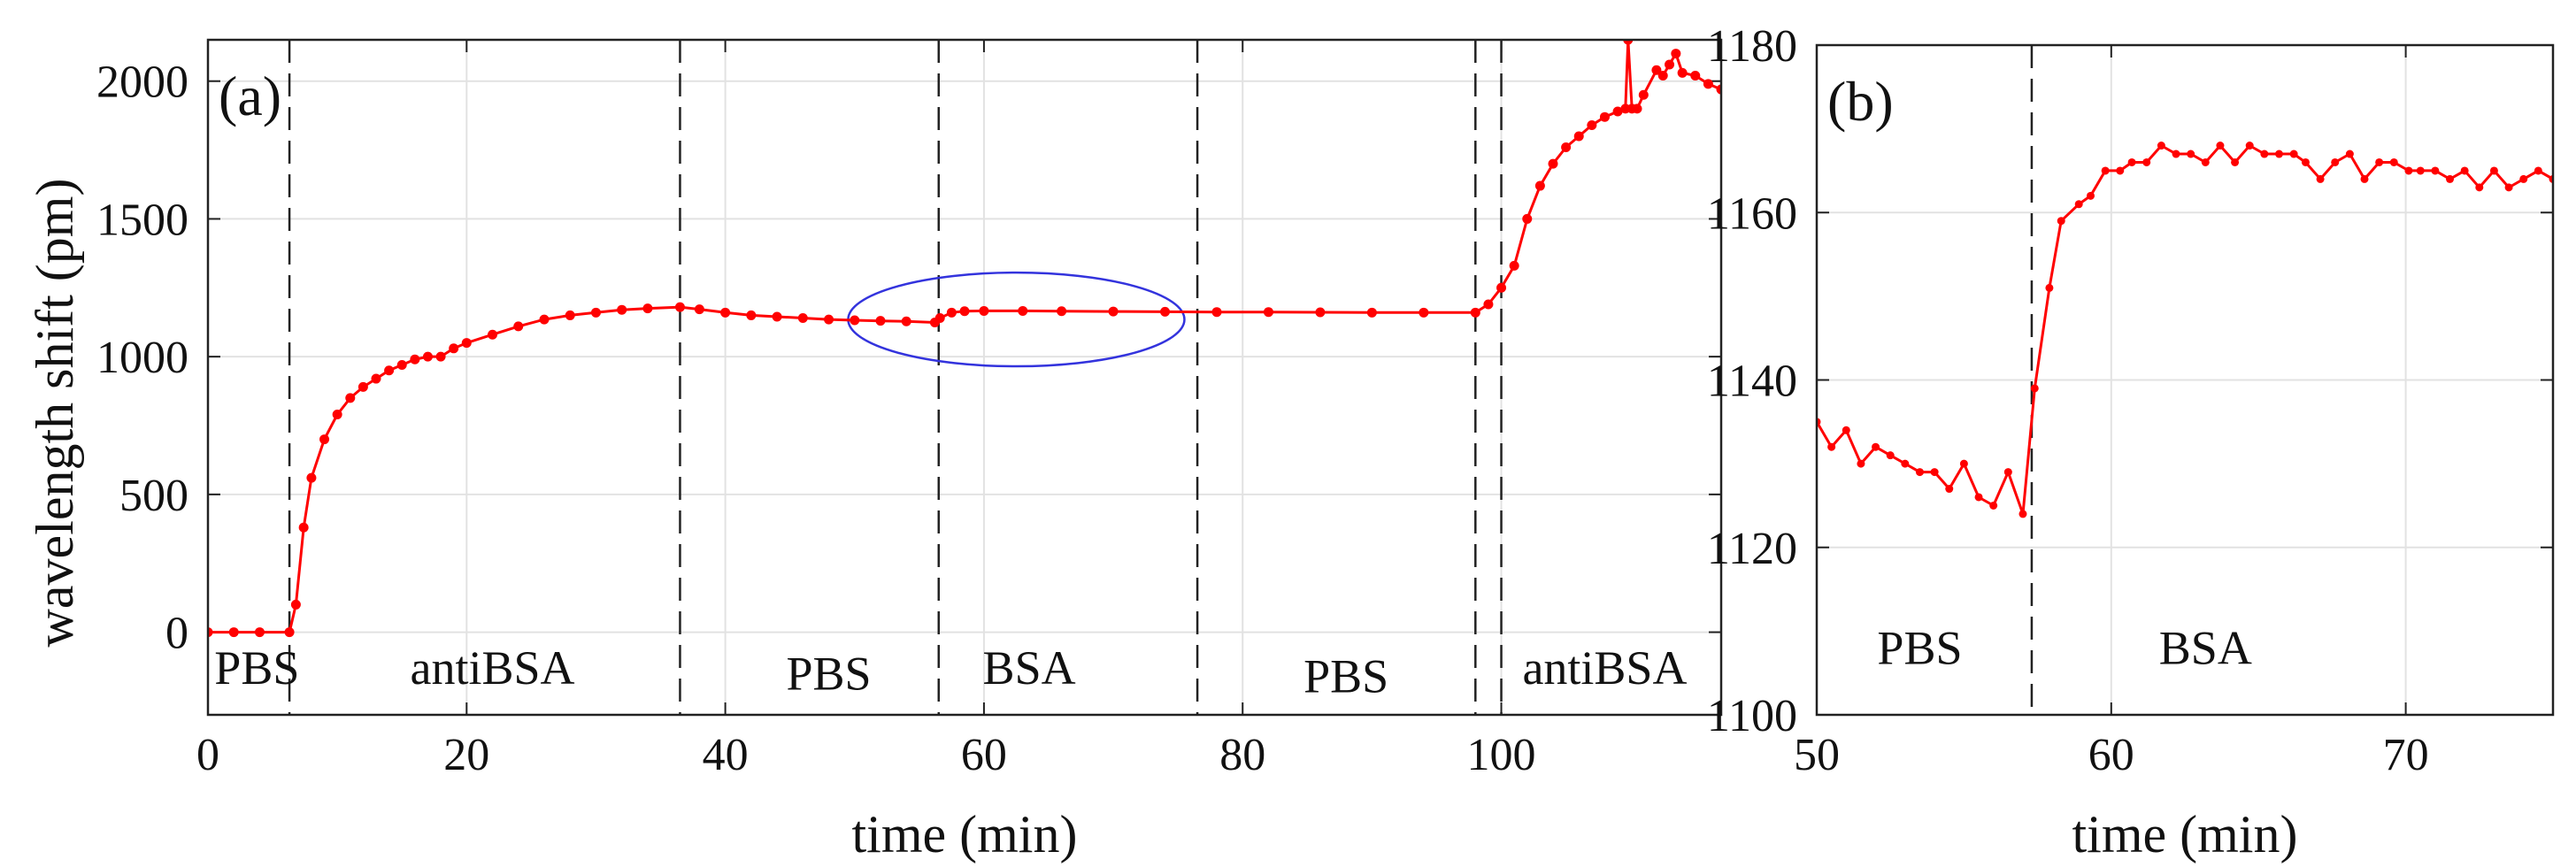 Image resolution: width=2576 pixels, height=867 pixels. What do you see at coordinates (142, 220) in the screenshot?
I see `y-tick-label: 1500` at bounding box center [142, 220].